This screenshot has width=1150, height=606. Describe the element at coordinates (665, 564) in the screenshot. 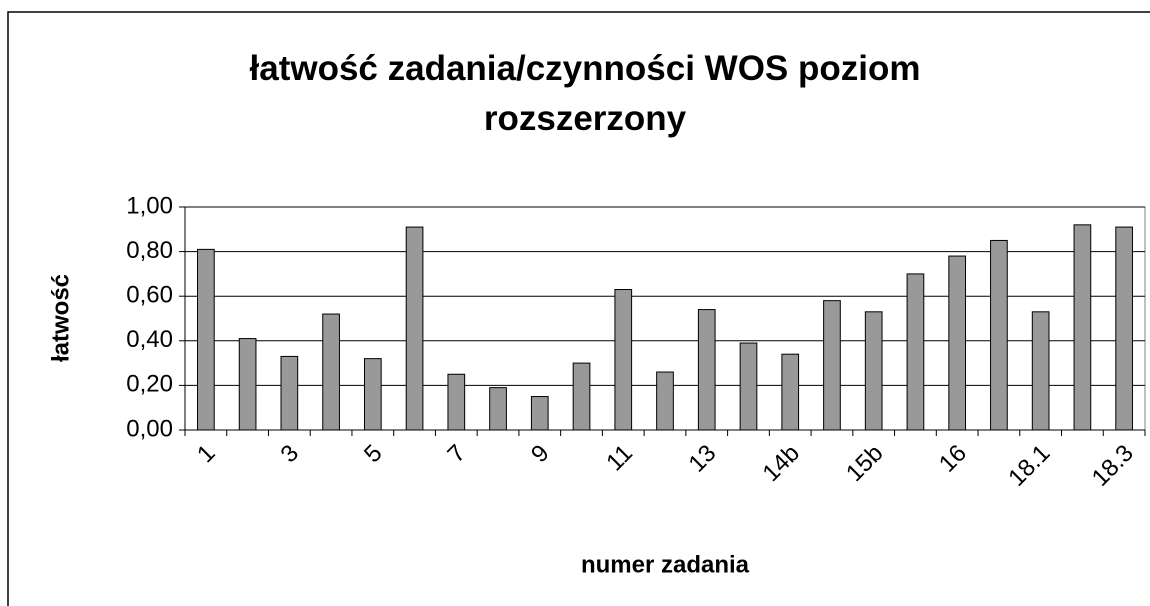

I see `x-axis-label: numer zadania` at that location.